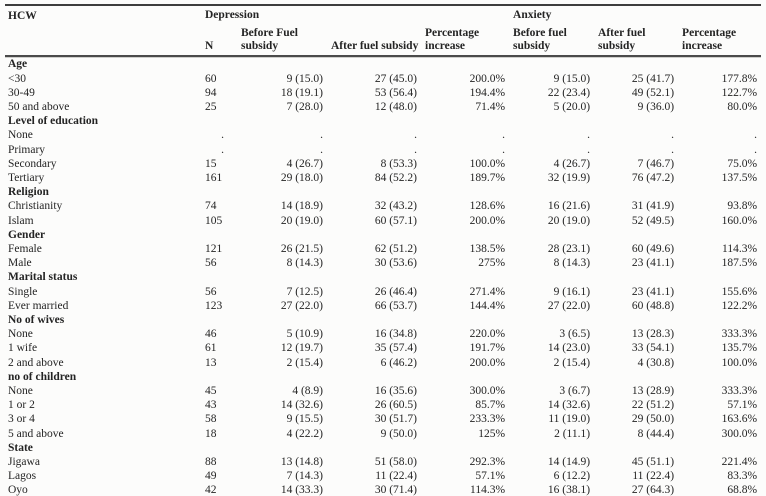  What do you see at coordinates (492, 263) in the screenshot?
I see `cell-depression-percentage-increase: 275%` at bounding box center [492, 263].